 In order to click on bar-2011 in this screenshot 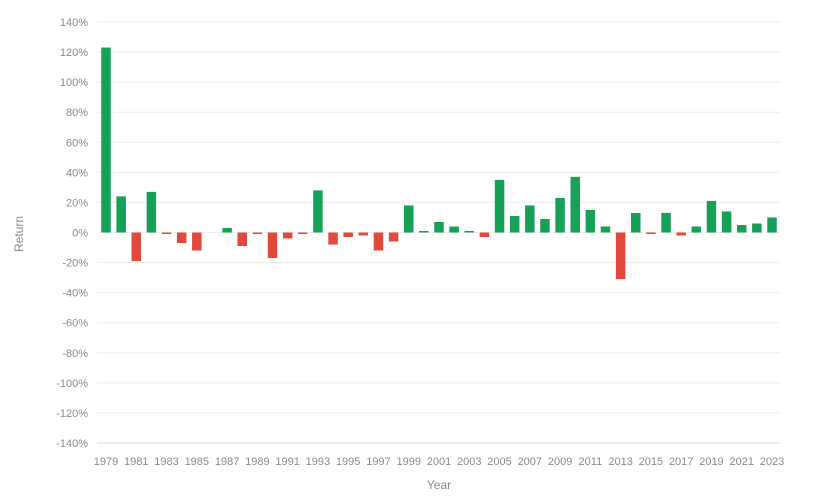, I will do `click(590, 221)`.